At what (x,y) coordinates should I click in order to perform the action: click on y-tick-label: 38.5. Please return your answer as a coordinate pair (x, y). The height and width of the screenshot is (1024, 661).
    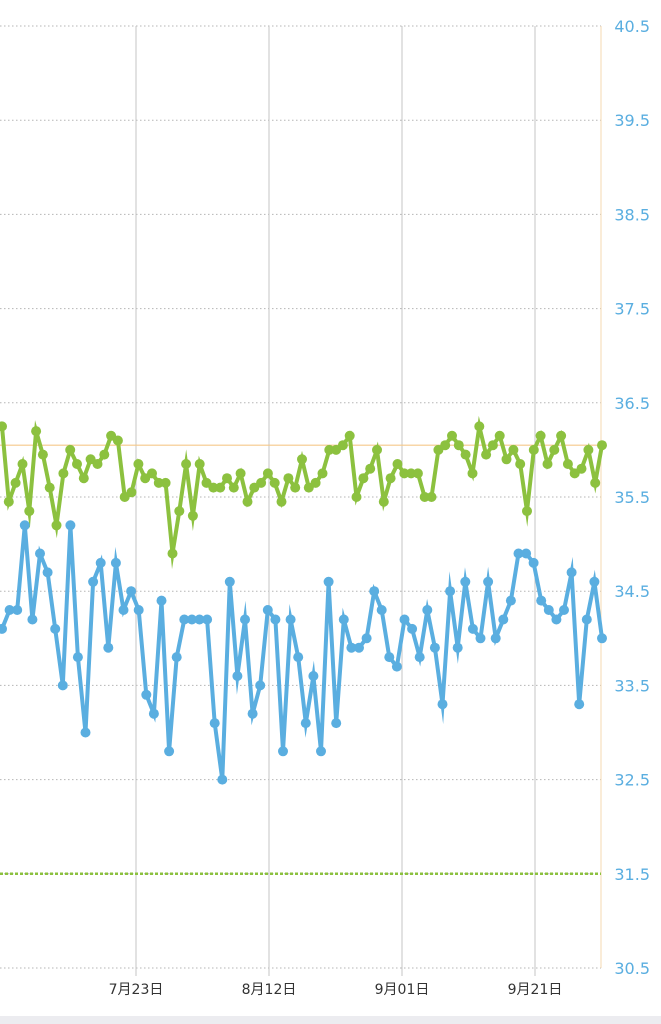
    Looking at the image, I should click on (632, 214).